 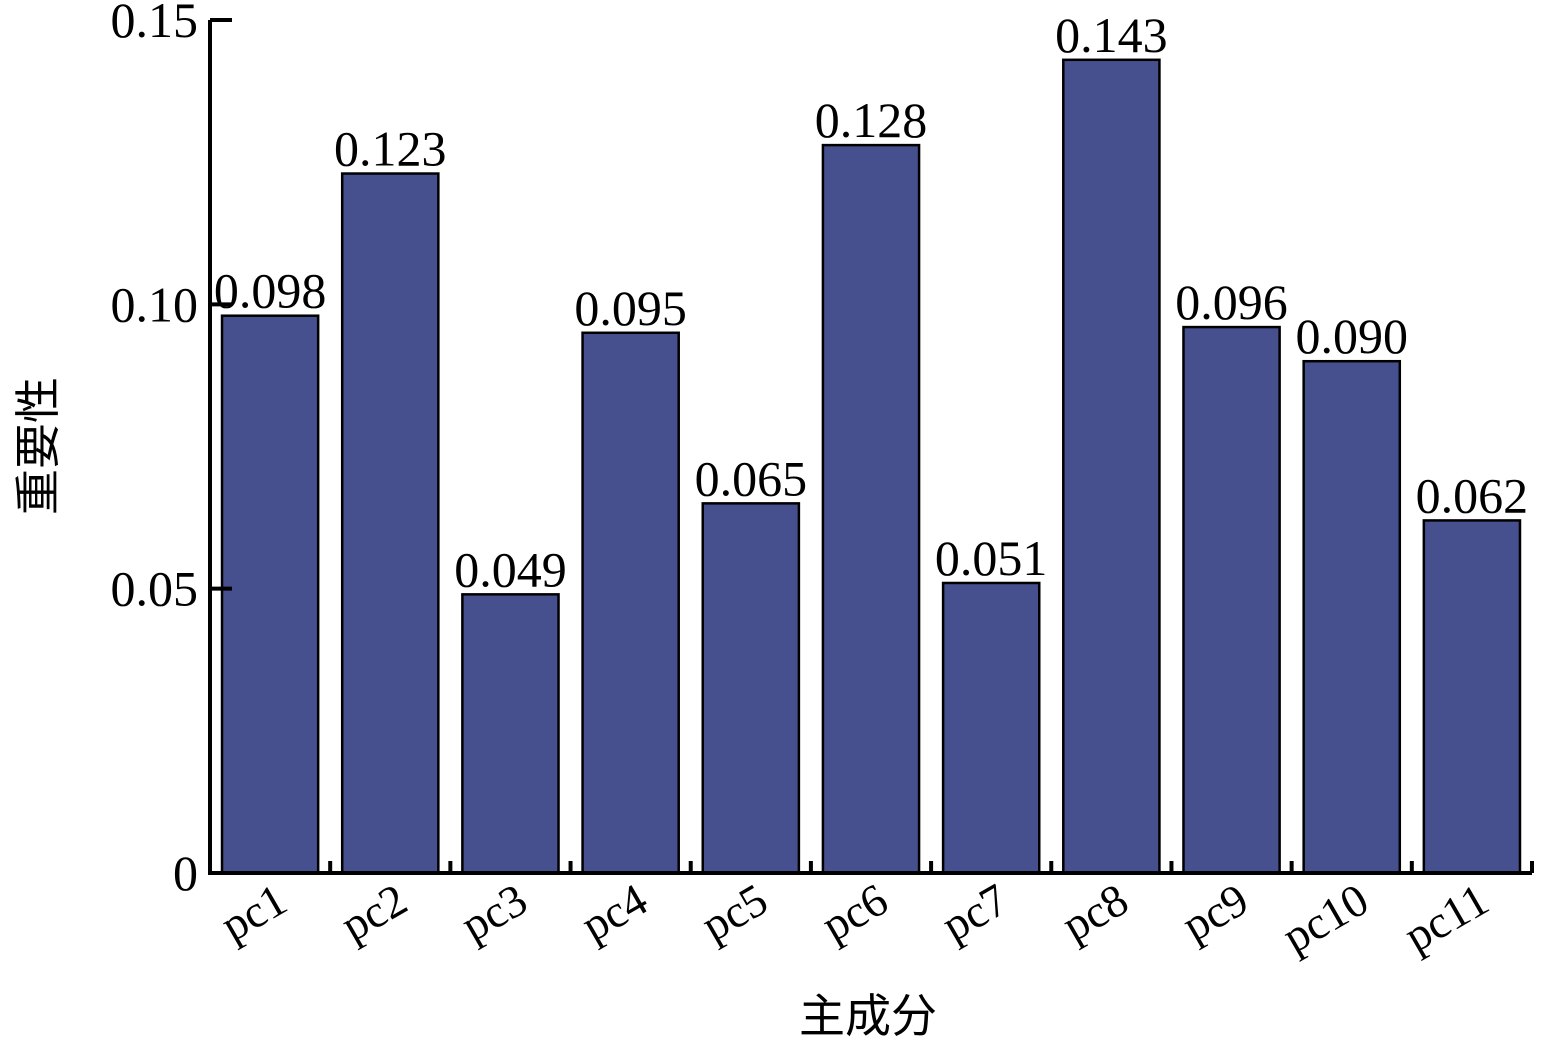 What do you see at coordinates (991, 728) in the screenshot?
I see `bar-pc7` at bounding box center [991, 728].